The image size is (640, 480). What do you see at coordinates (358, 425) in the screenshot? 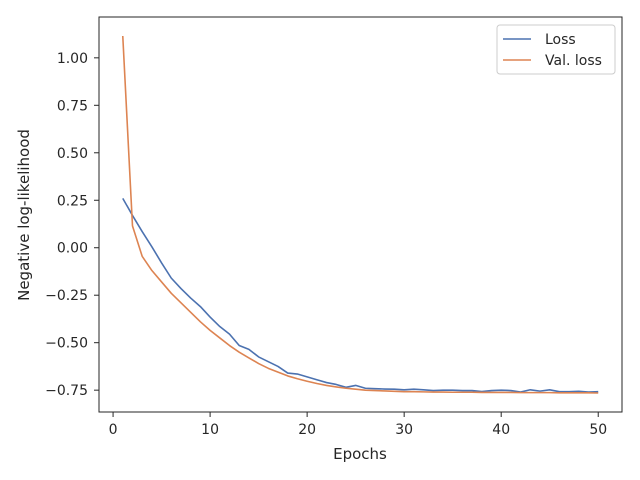
I see `x-axis-ticks: 0 10 20 30 40 50` at bounding box center [358, 425].